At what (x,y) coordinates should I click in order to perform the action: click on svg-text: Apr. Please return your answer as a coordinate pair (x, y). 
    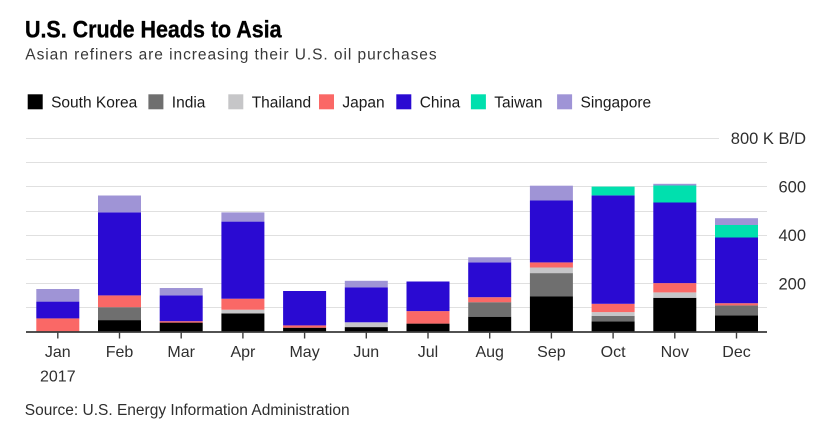
    Looking at the image, I should click on (243, 352).